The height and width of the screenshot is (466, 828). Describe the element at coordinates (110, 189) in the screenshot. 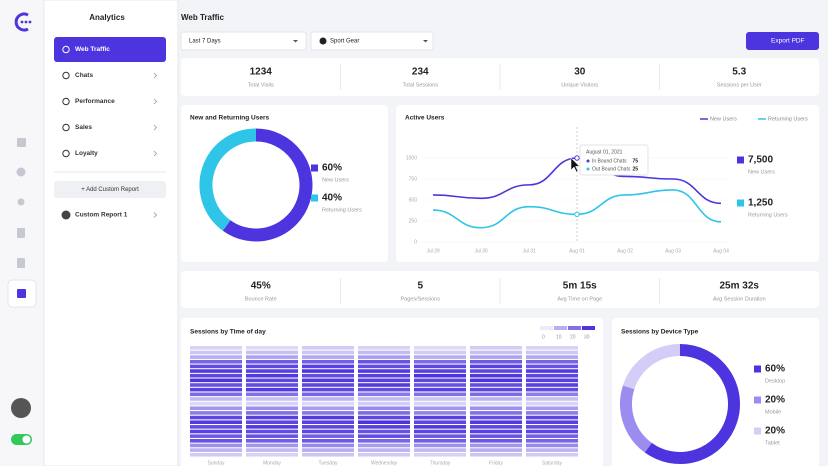

I see `add-report-button` at that location.